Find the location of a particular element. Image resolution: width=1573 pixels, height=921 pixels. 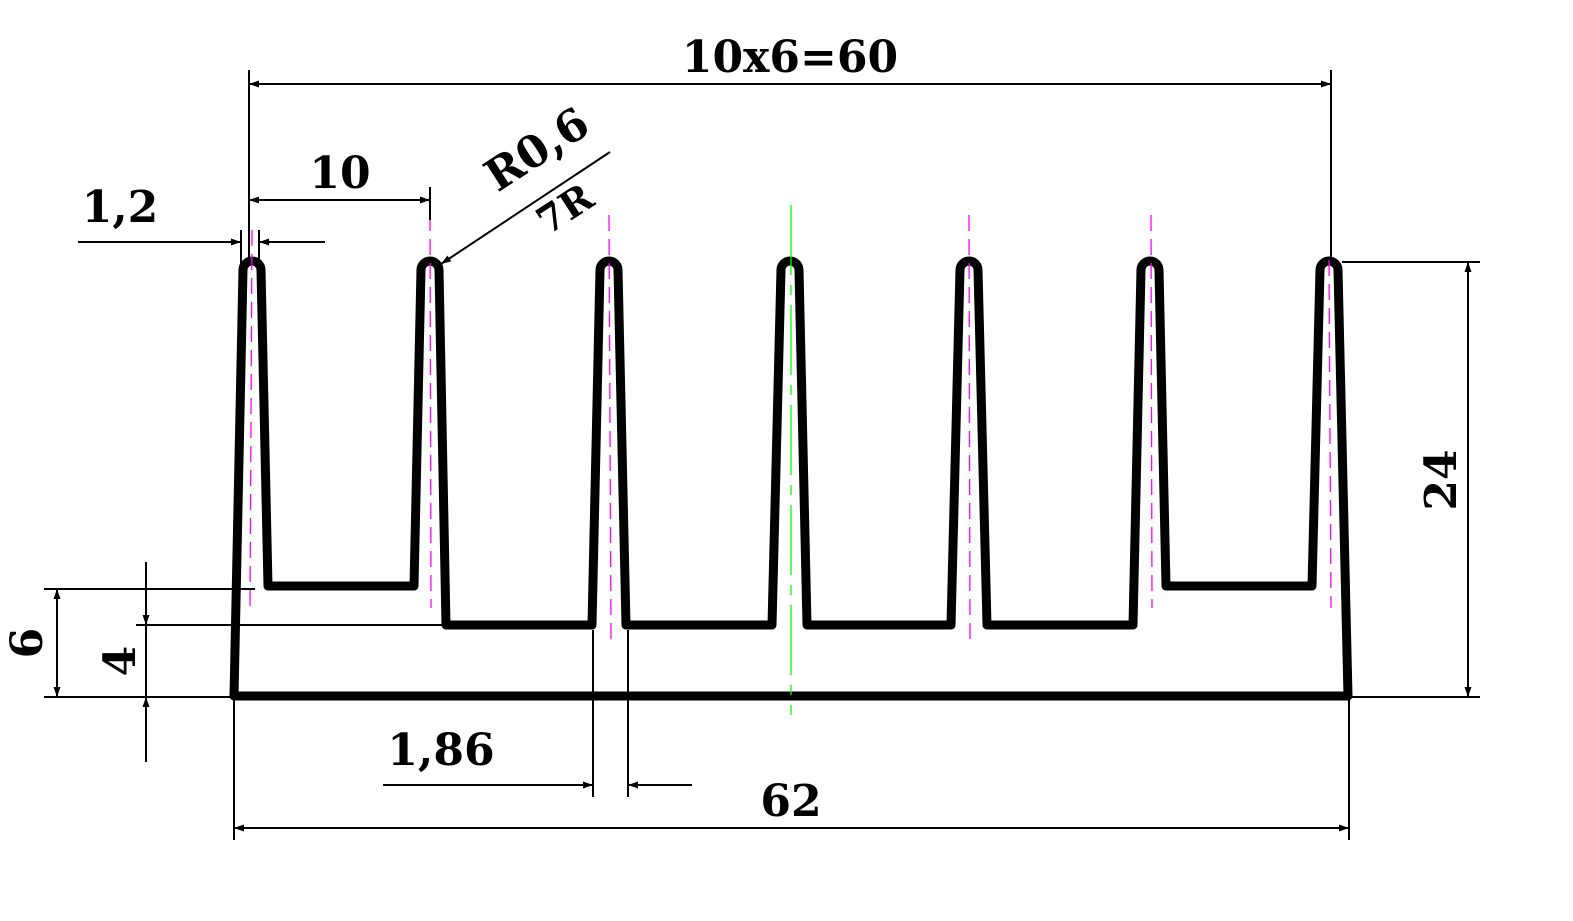

radius-leader-line is located at coordinates (525, 208).